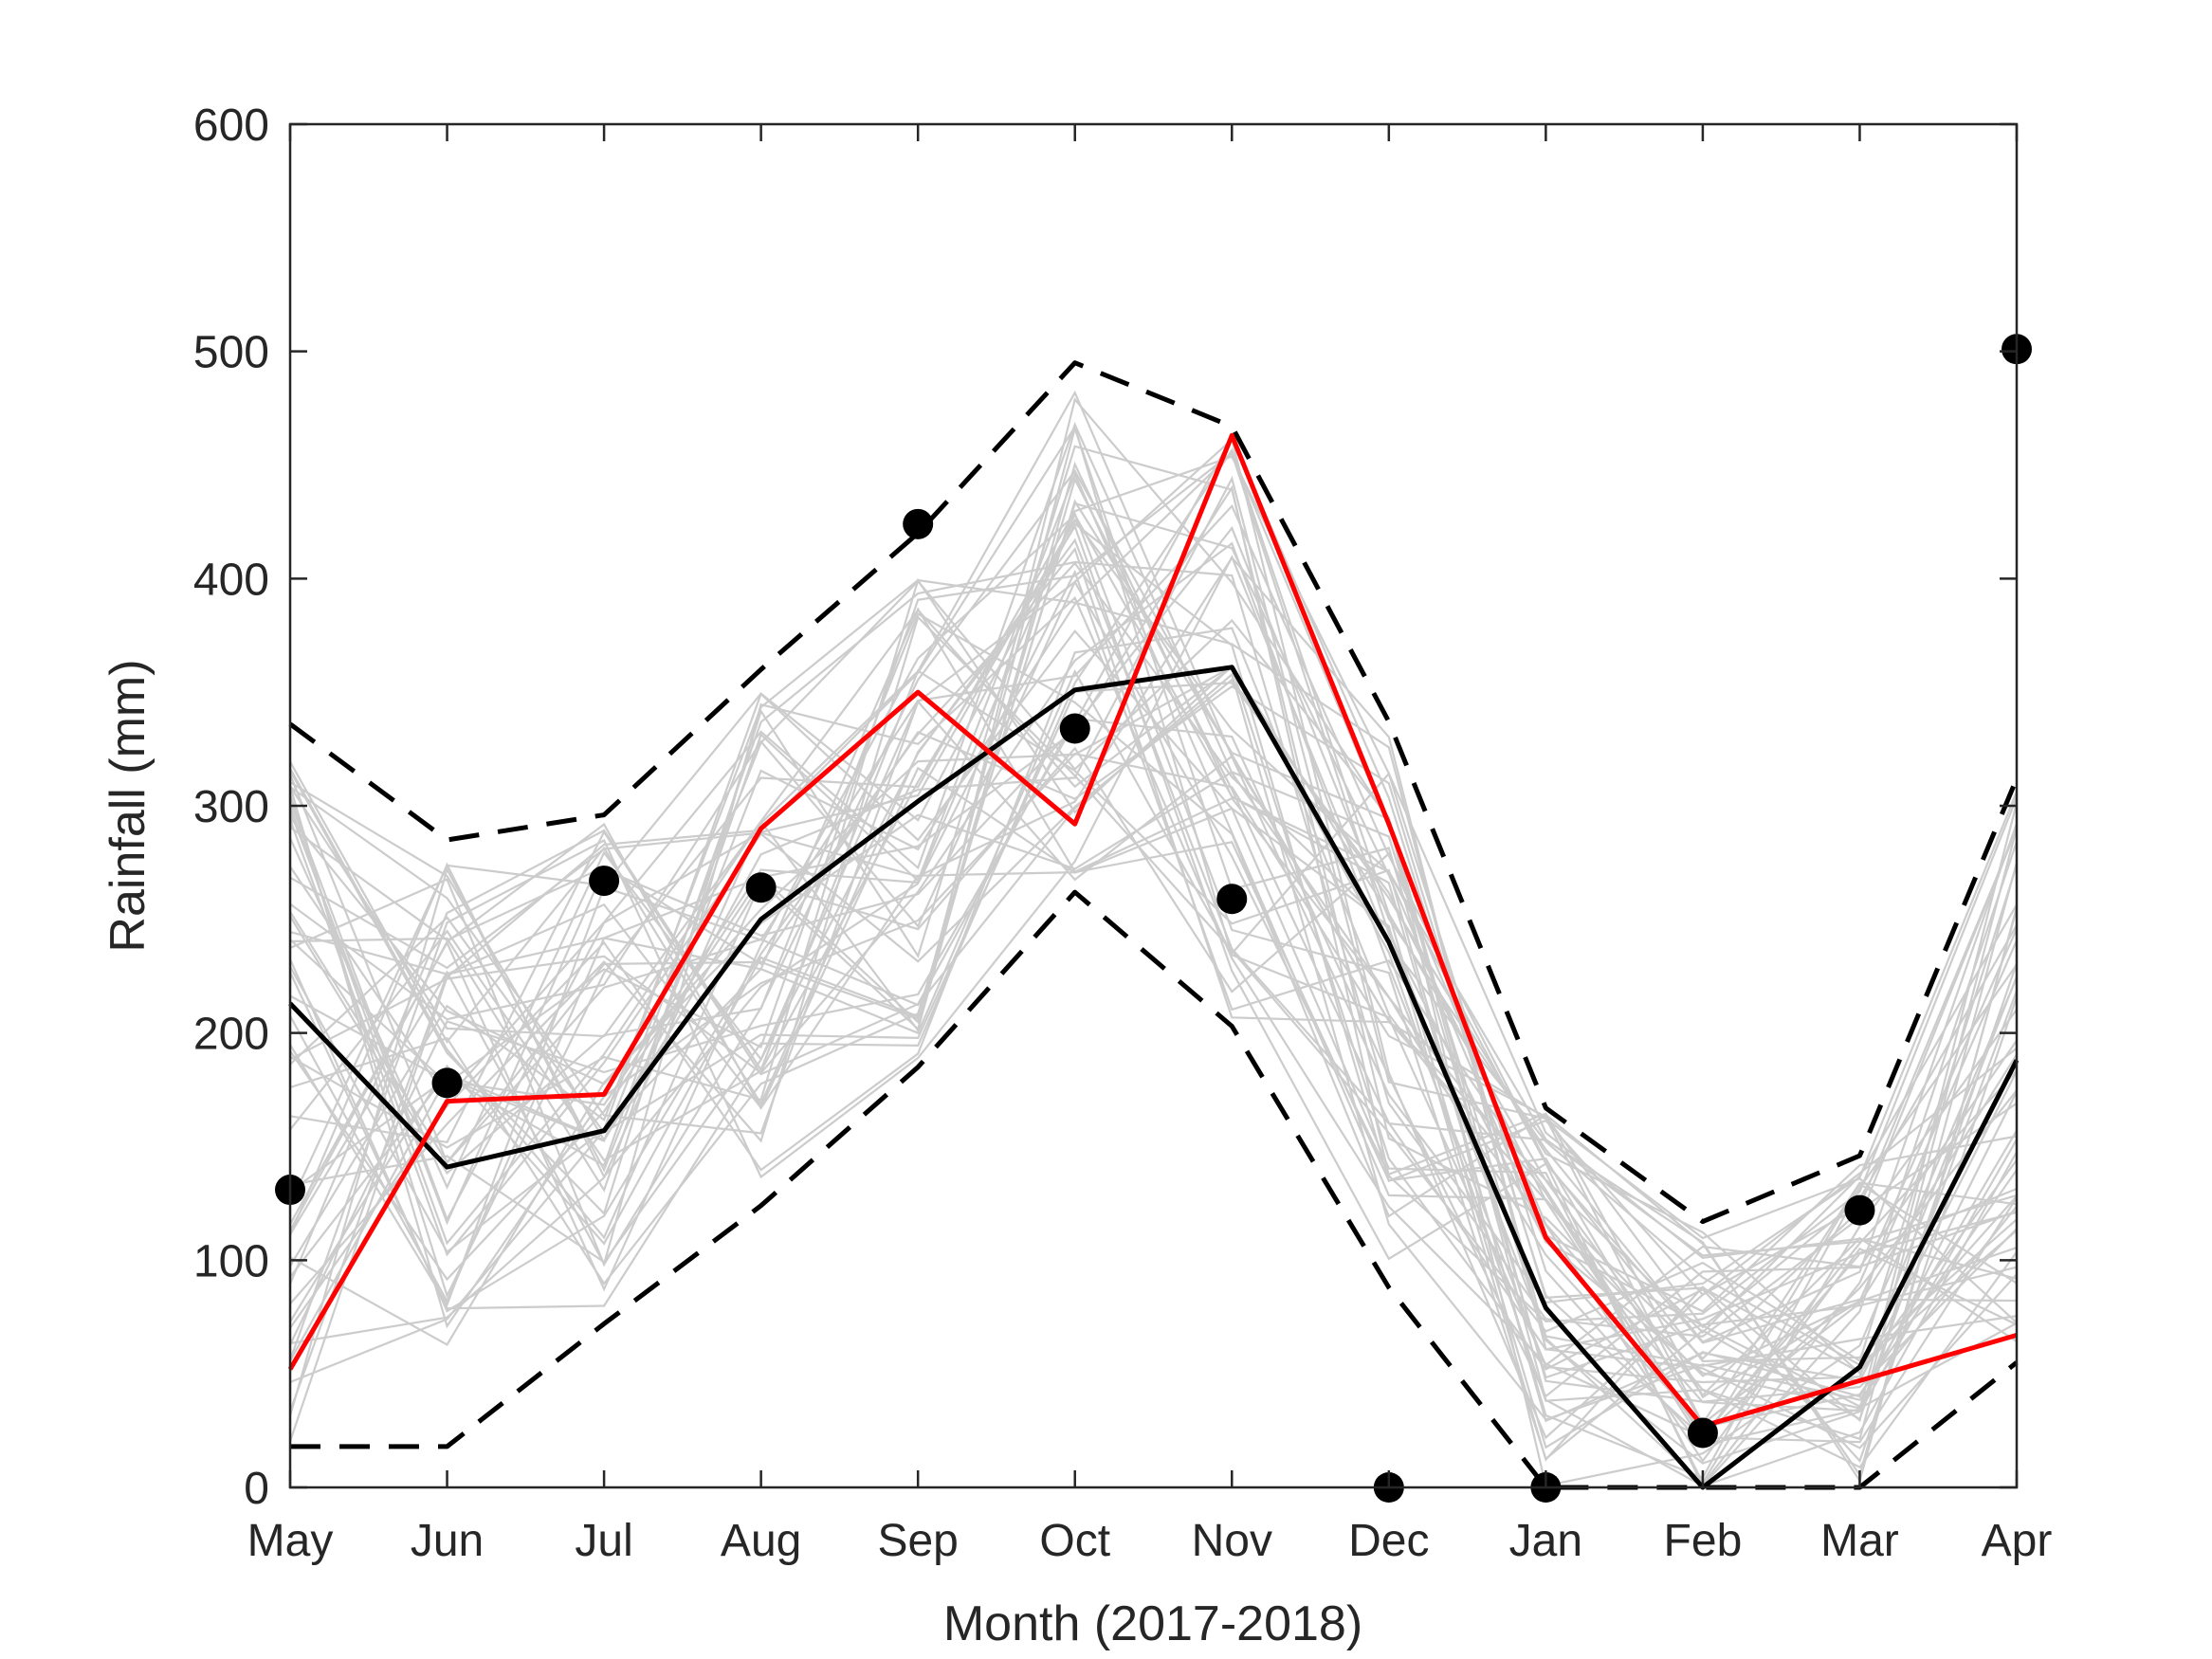 The width and height of the screenshot is (2212, 1659). Describe the element at coordinates (1703, 1541) in the screenshot. I see `x-tick-label: Feb` at that location.